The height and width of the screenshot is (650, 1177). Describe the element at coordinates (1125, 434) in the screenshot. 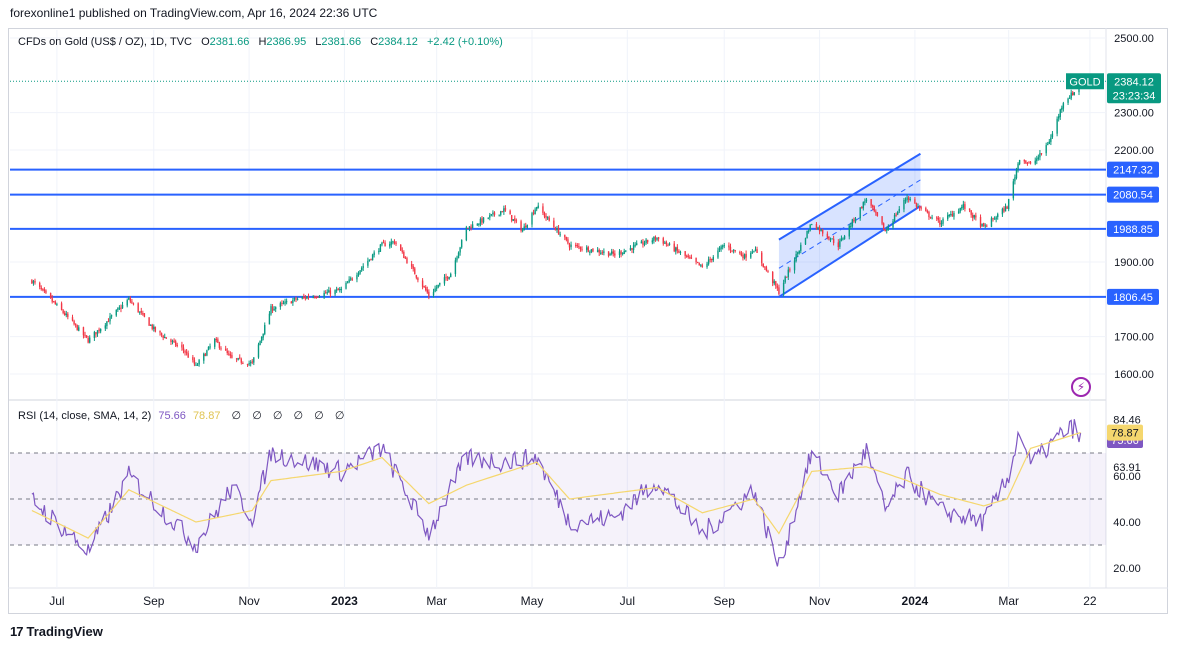

I see `sma-value-label: 78.87` at that location.